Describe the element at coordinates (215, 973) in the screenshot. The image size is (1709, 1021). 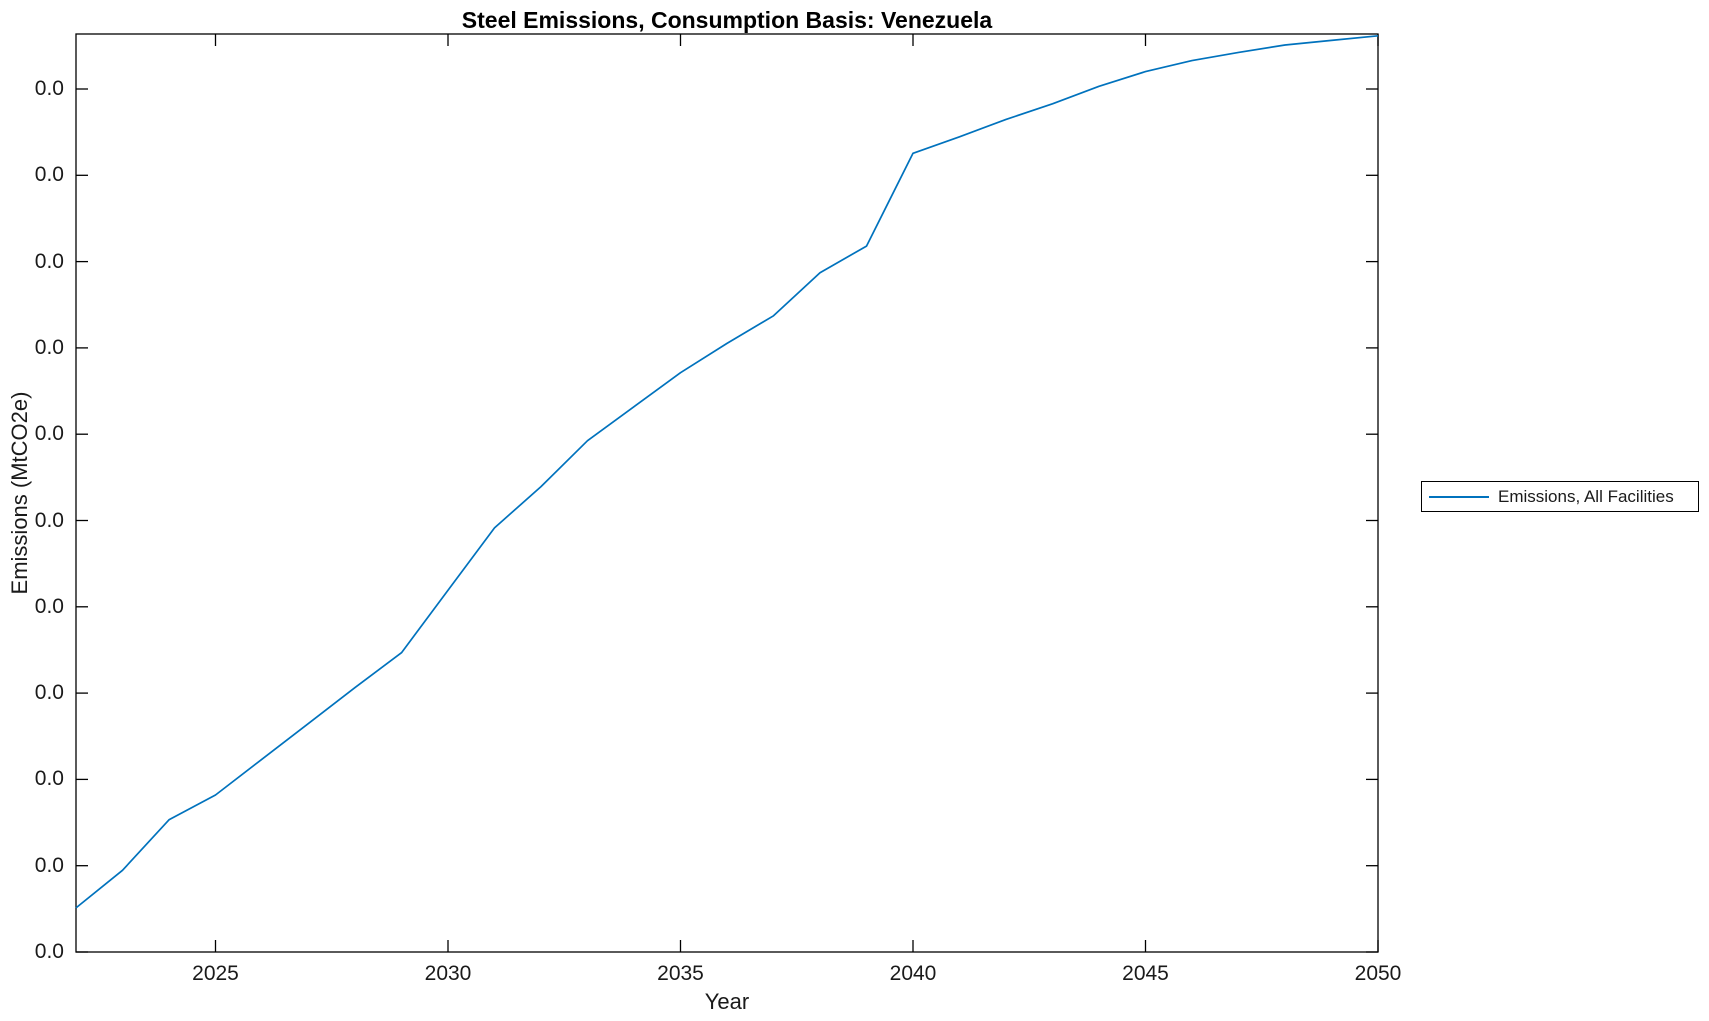
I see `x-tick-label: 2025` at that location.